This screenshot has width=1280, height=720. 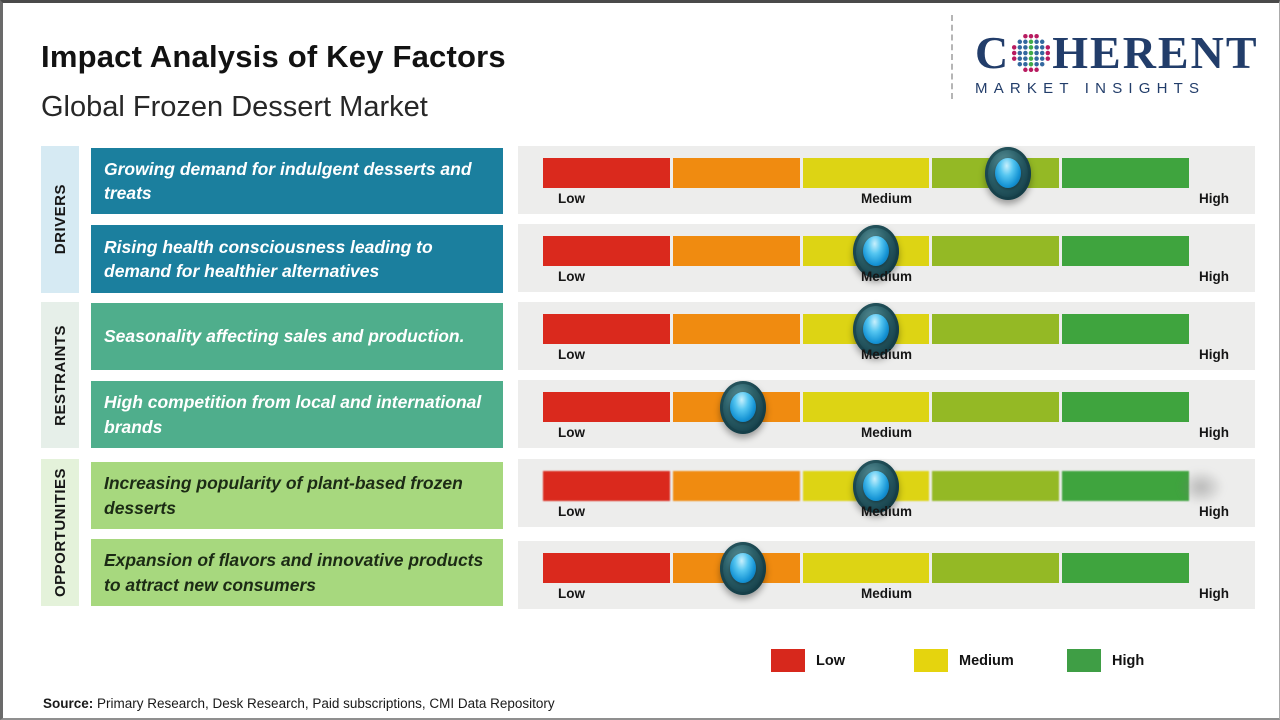 I want to click on page-subtitle: Global Frozen Dessert Market, so click(x=234, y=107).